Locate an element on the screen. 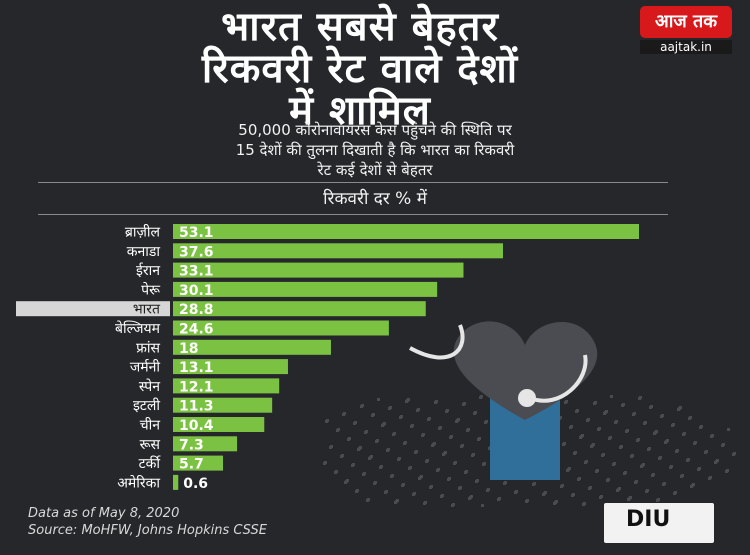 The width and height of the screenshot is (750, 555). value-label: 30.1 is located at coordinates (196, 291).